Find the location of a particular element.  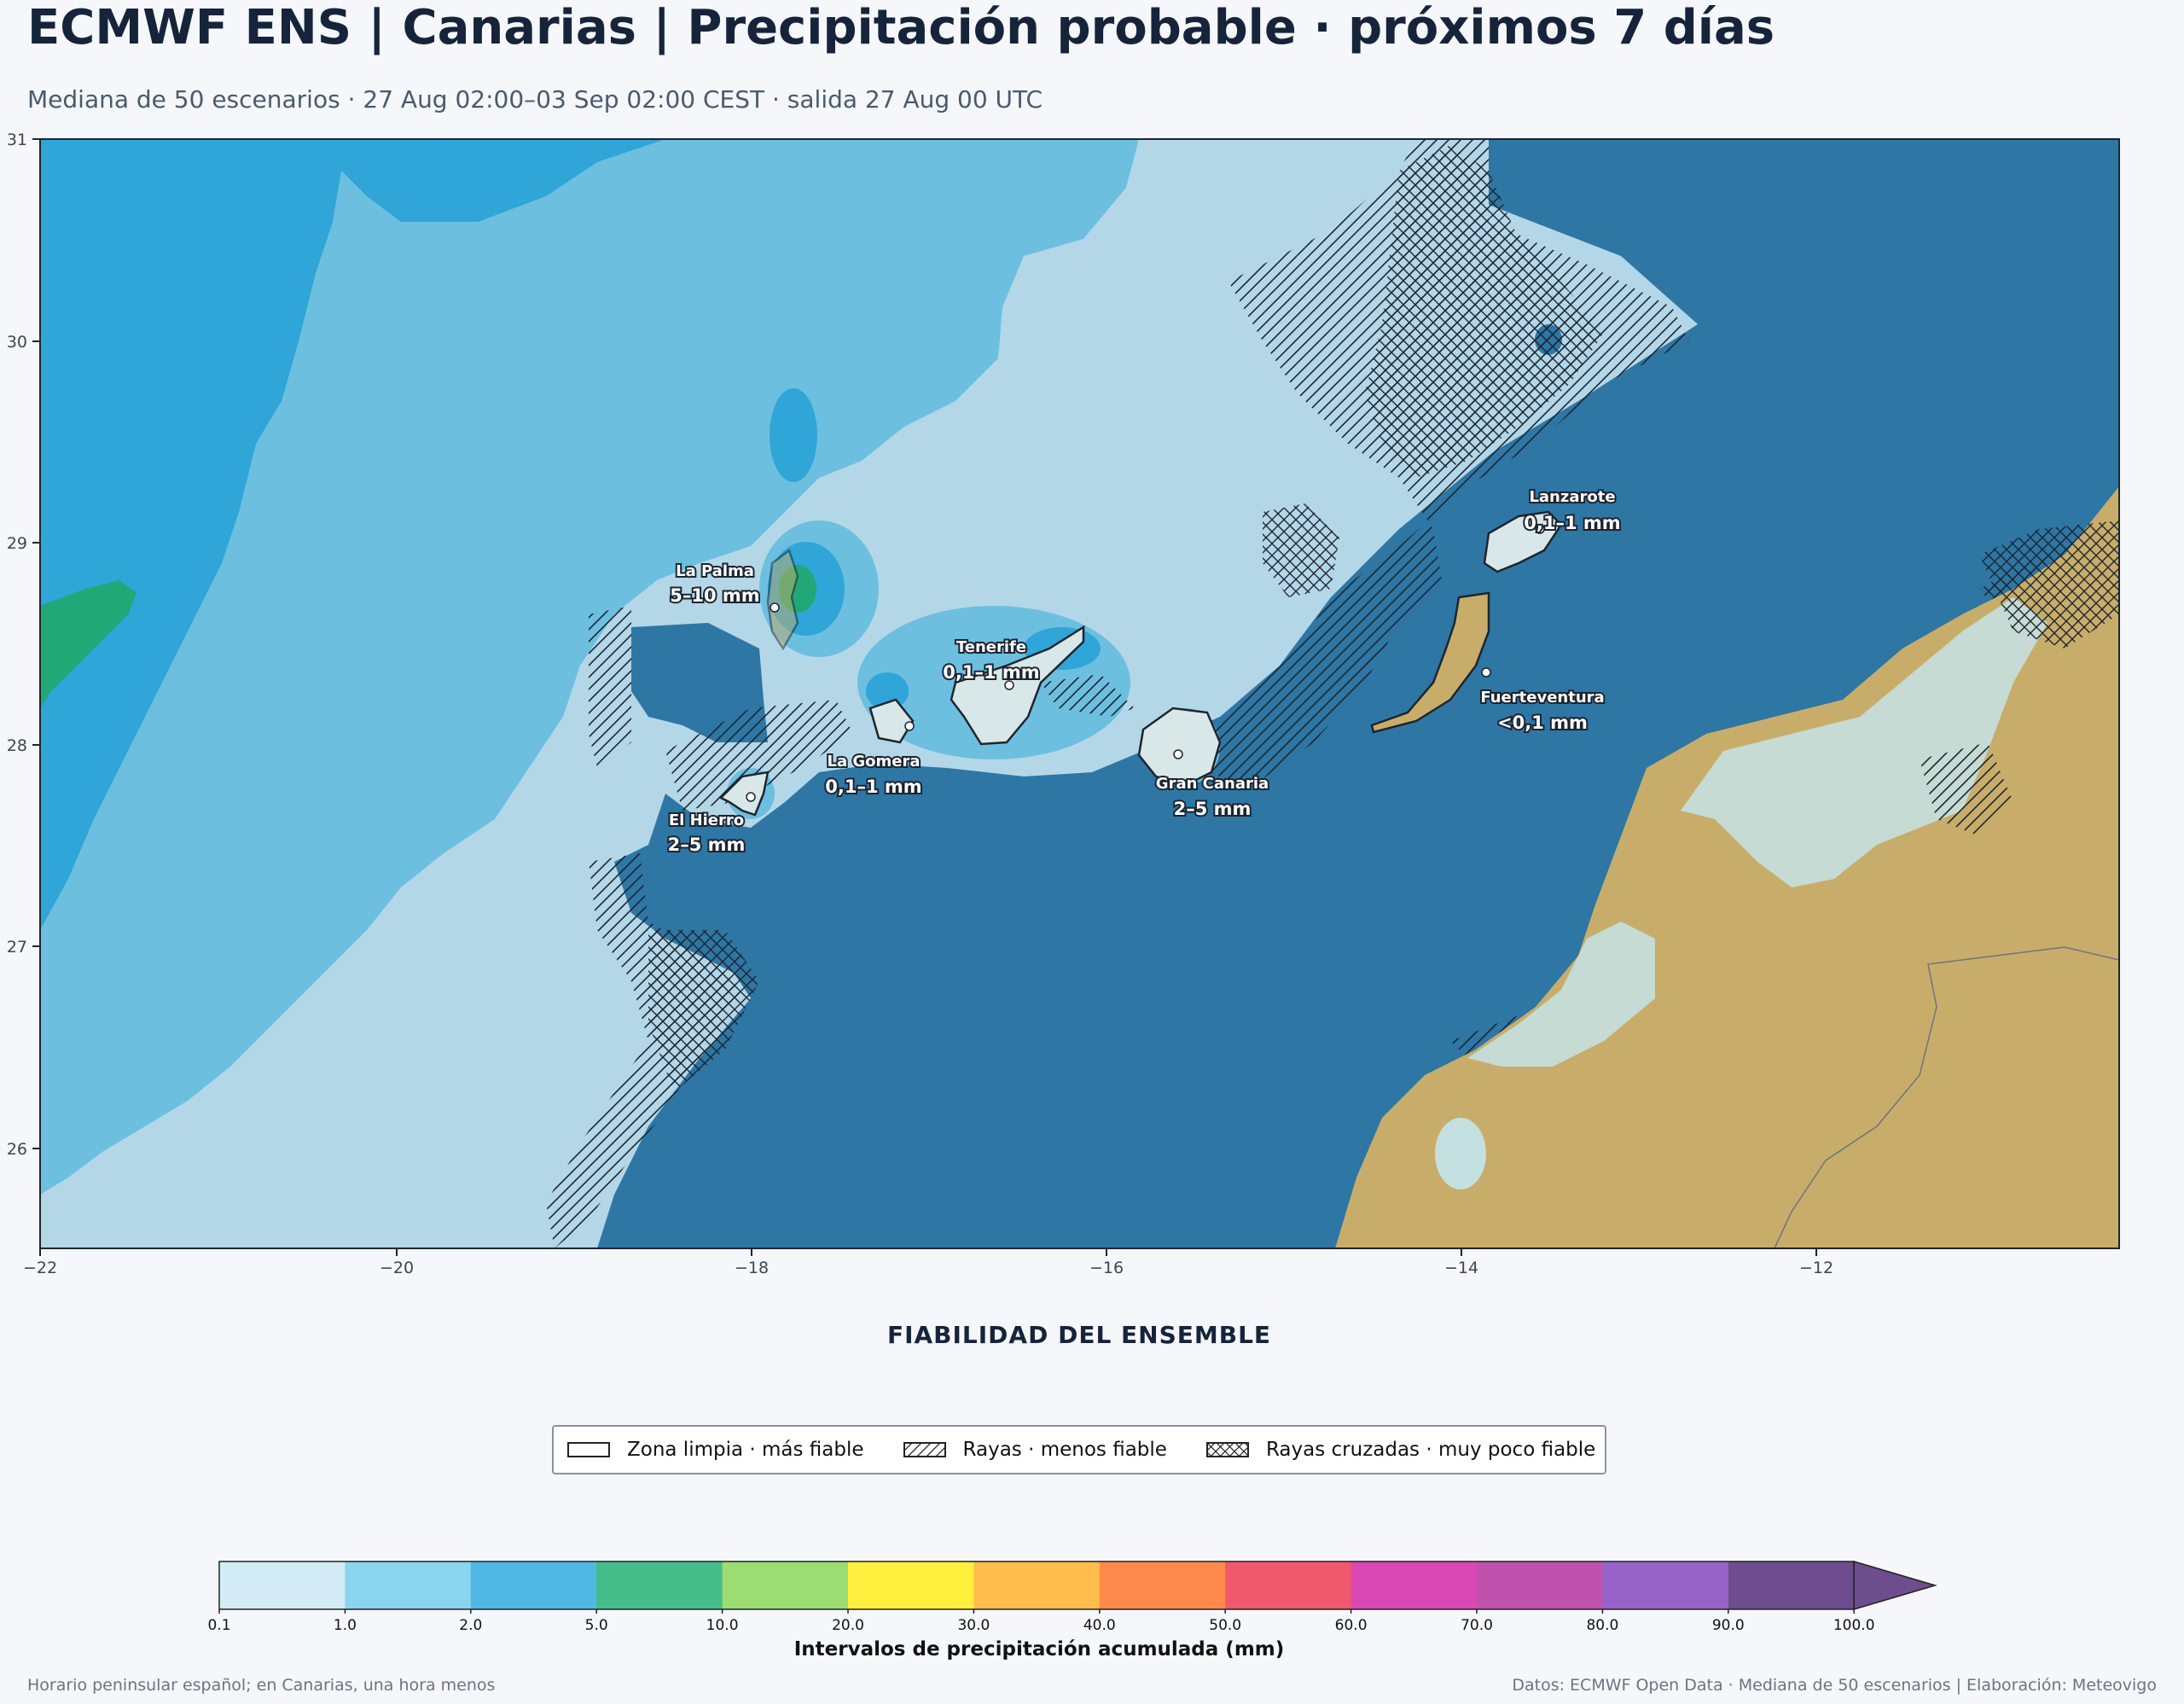

legend-item-crosshatch: Rayas cruzadas · muy poco fiable is located at coordinates (1400, 1450).